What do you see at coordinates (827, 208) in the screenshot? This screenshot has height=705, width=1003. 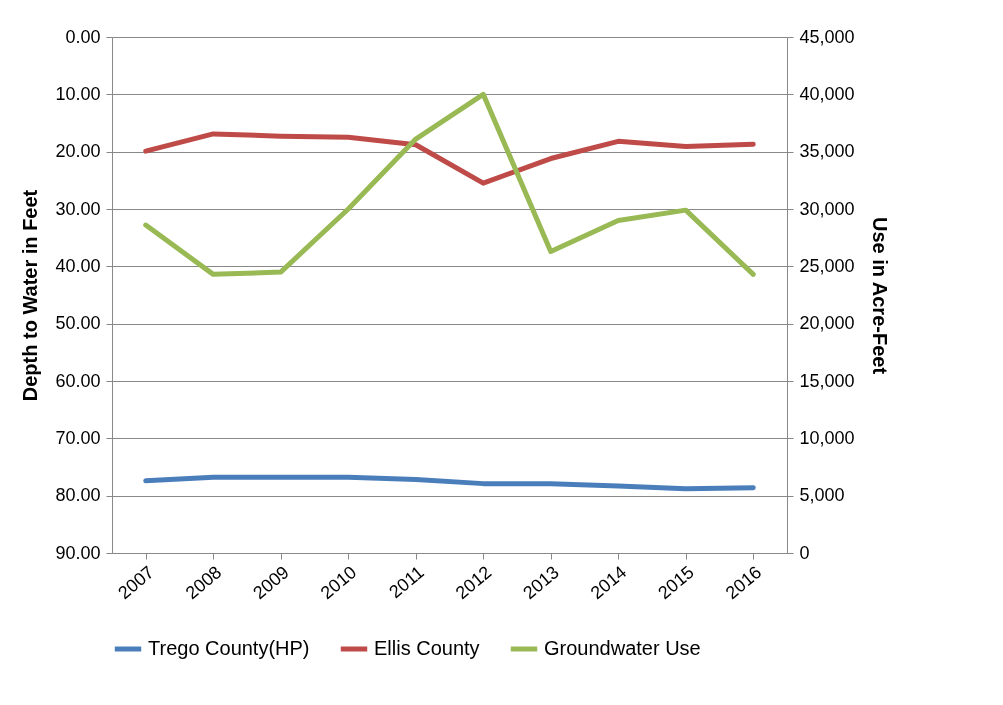 I see `y2-tick-label: 30,000` at bounding box center [827, 208].